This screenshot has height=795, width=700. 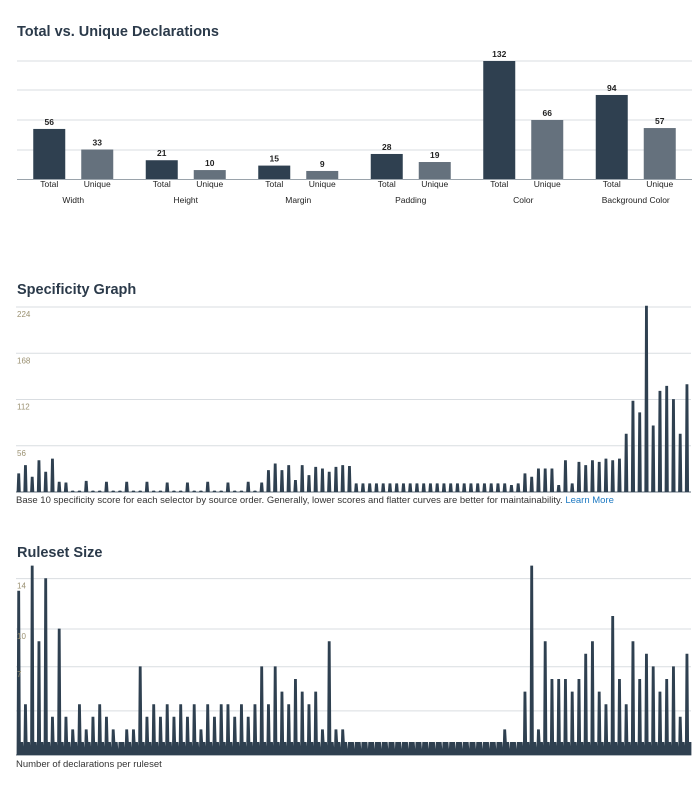 I want to click on category-label: Width, so click(x=73, y=200).